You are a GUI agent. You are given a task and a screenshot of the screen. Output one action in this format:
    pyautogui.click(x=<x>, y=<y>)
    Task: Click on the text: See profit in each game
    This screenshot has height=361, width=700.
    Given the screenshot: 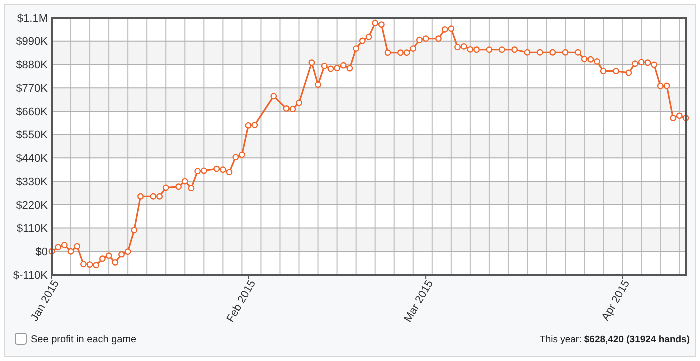 What is the action you would take?
    pyautogui.click(x=84, y=340)
    